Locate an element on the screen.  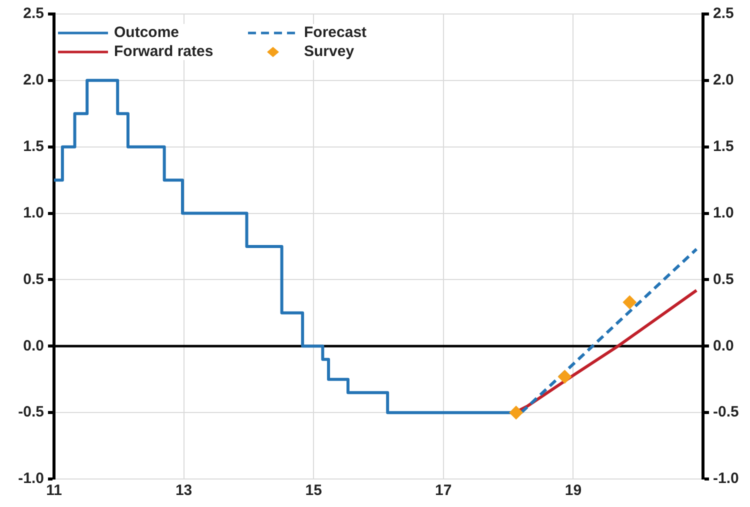
x-tick-label: 11 is located at coordinates (54, 491).